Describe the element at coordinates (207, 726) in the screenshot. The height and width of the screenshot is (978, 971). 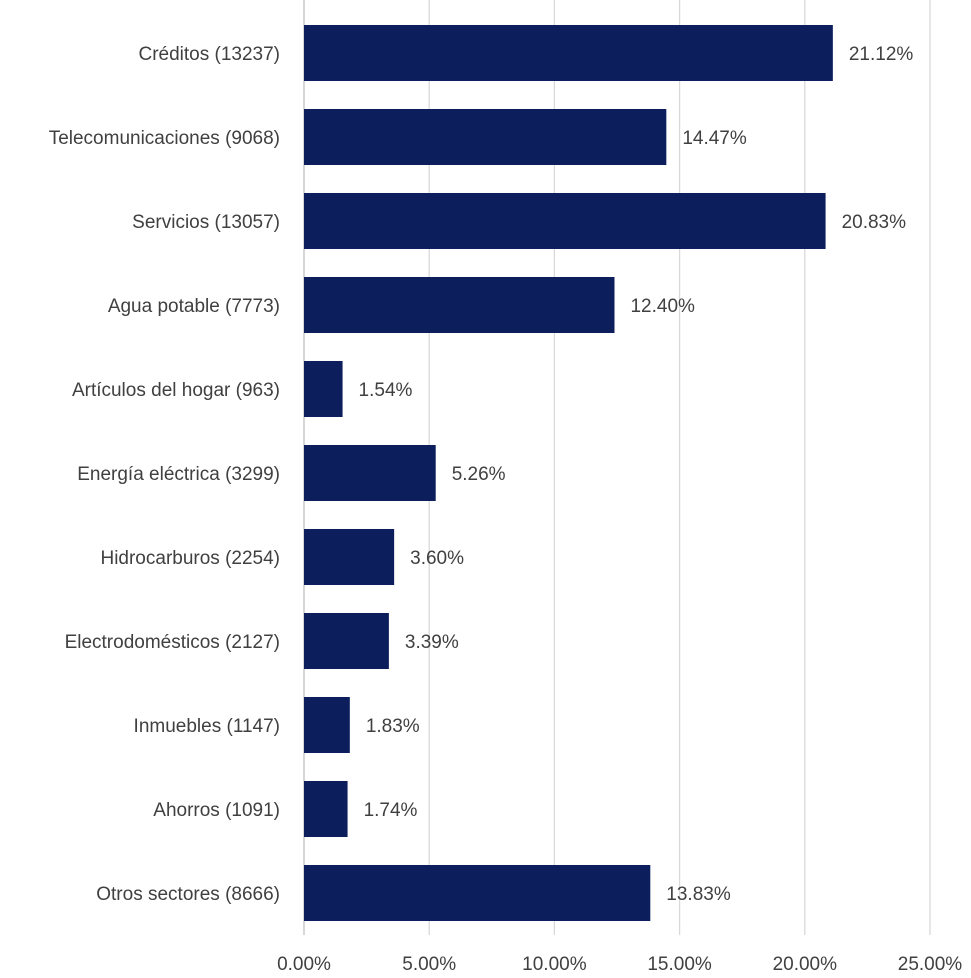
I see `category-label: Inmuebles (1147)` at that location.